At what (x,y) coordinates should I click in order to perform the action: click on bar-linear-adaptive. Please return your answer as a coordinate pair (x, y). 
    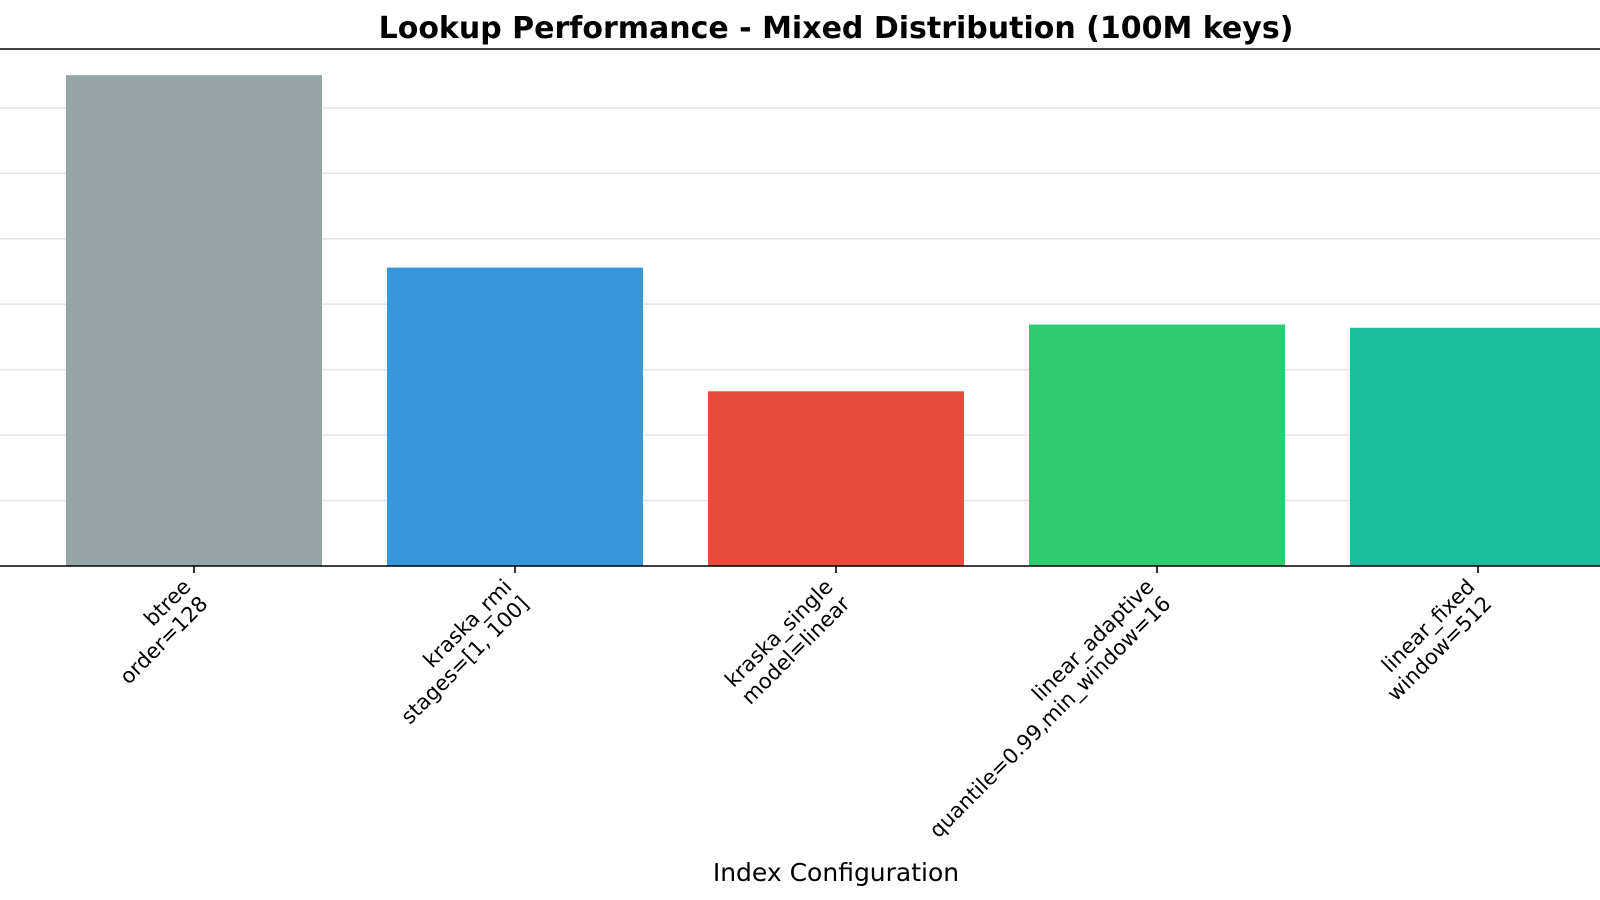
    Looking at the image, I should click on (1157, 445).